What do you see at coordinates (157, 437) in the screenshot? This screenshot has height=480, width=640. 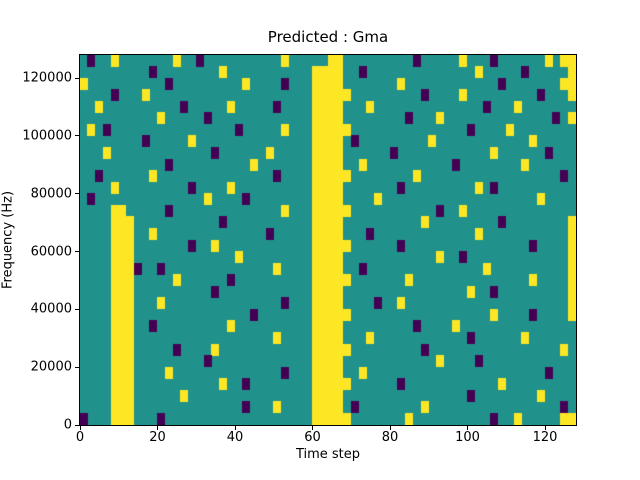 I see `x-tick-label: 20` at bounding box center [157, 437].